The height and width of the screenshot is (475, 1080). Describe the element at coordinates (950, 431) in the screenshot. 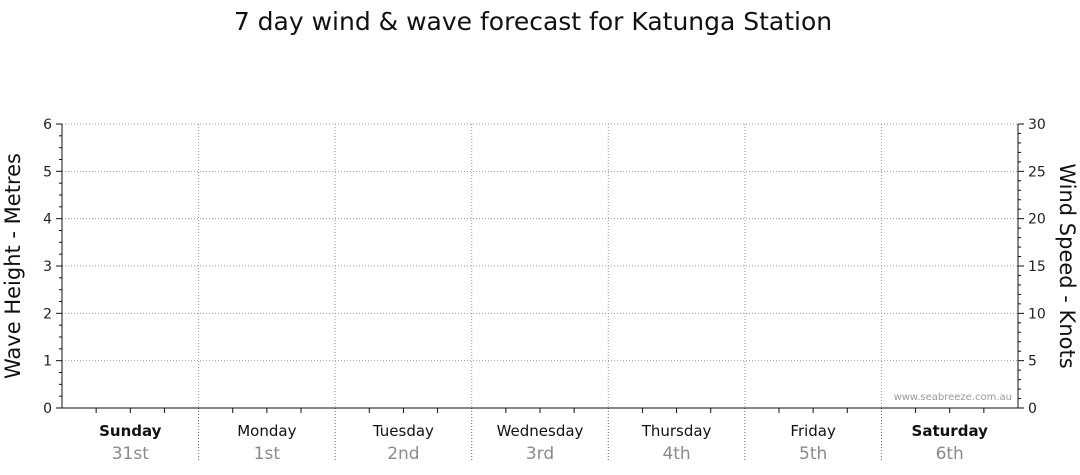

I see `day-name-label: Saturday` at that location.